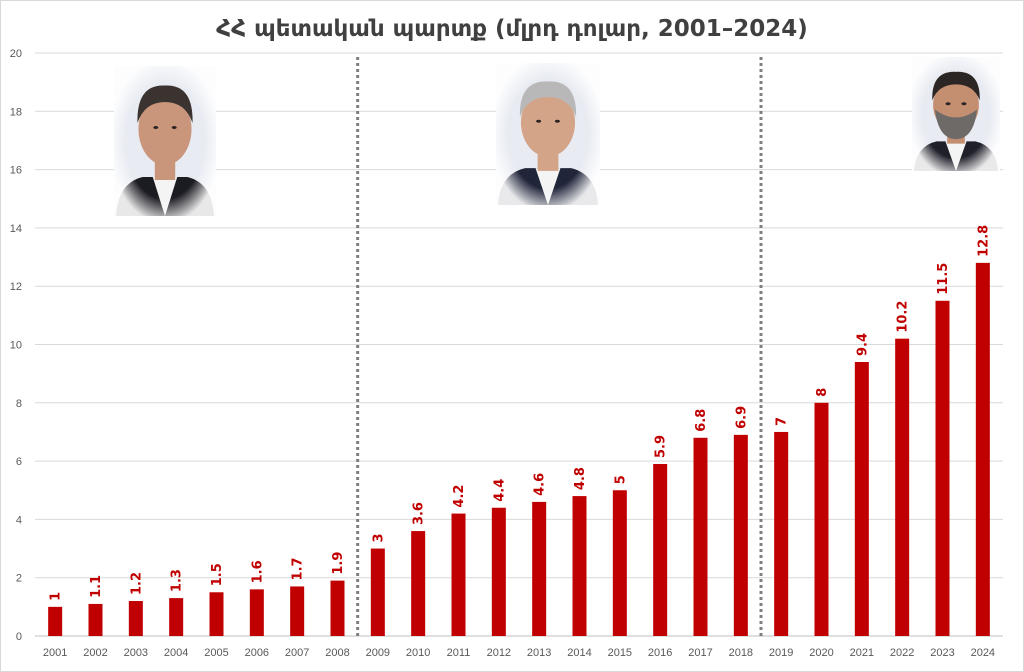 The image size is (1024, 672). I want to click on data-label: 1, so click(56, 596).